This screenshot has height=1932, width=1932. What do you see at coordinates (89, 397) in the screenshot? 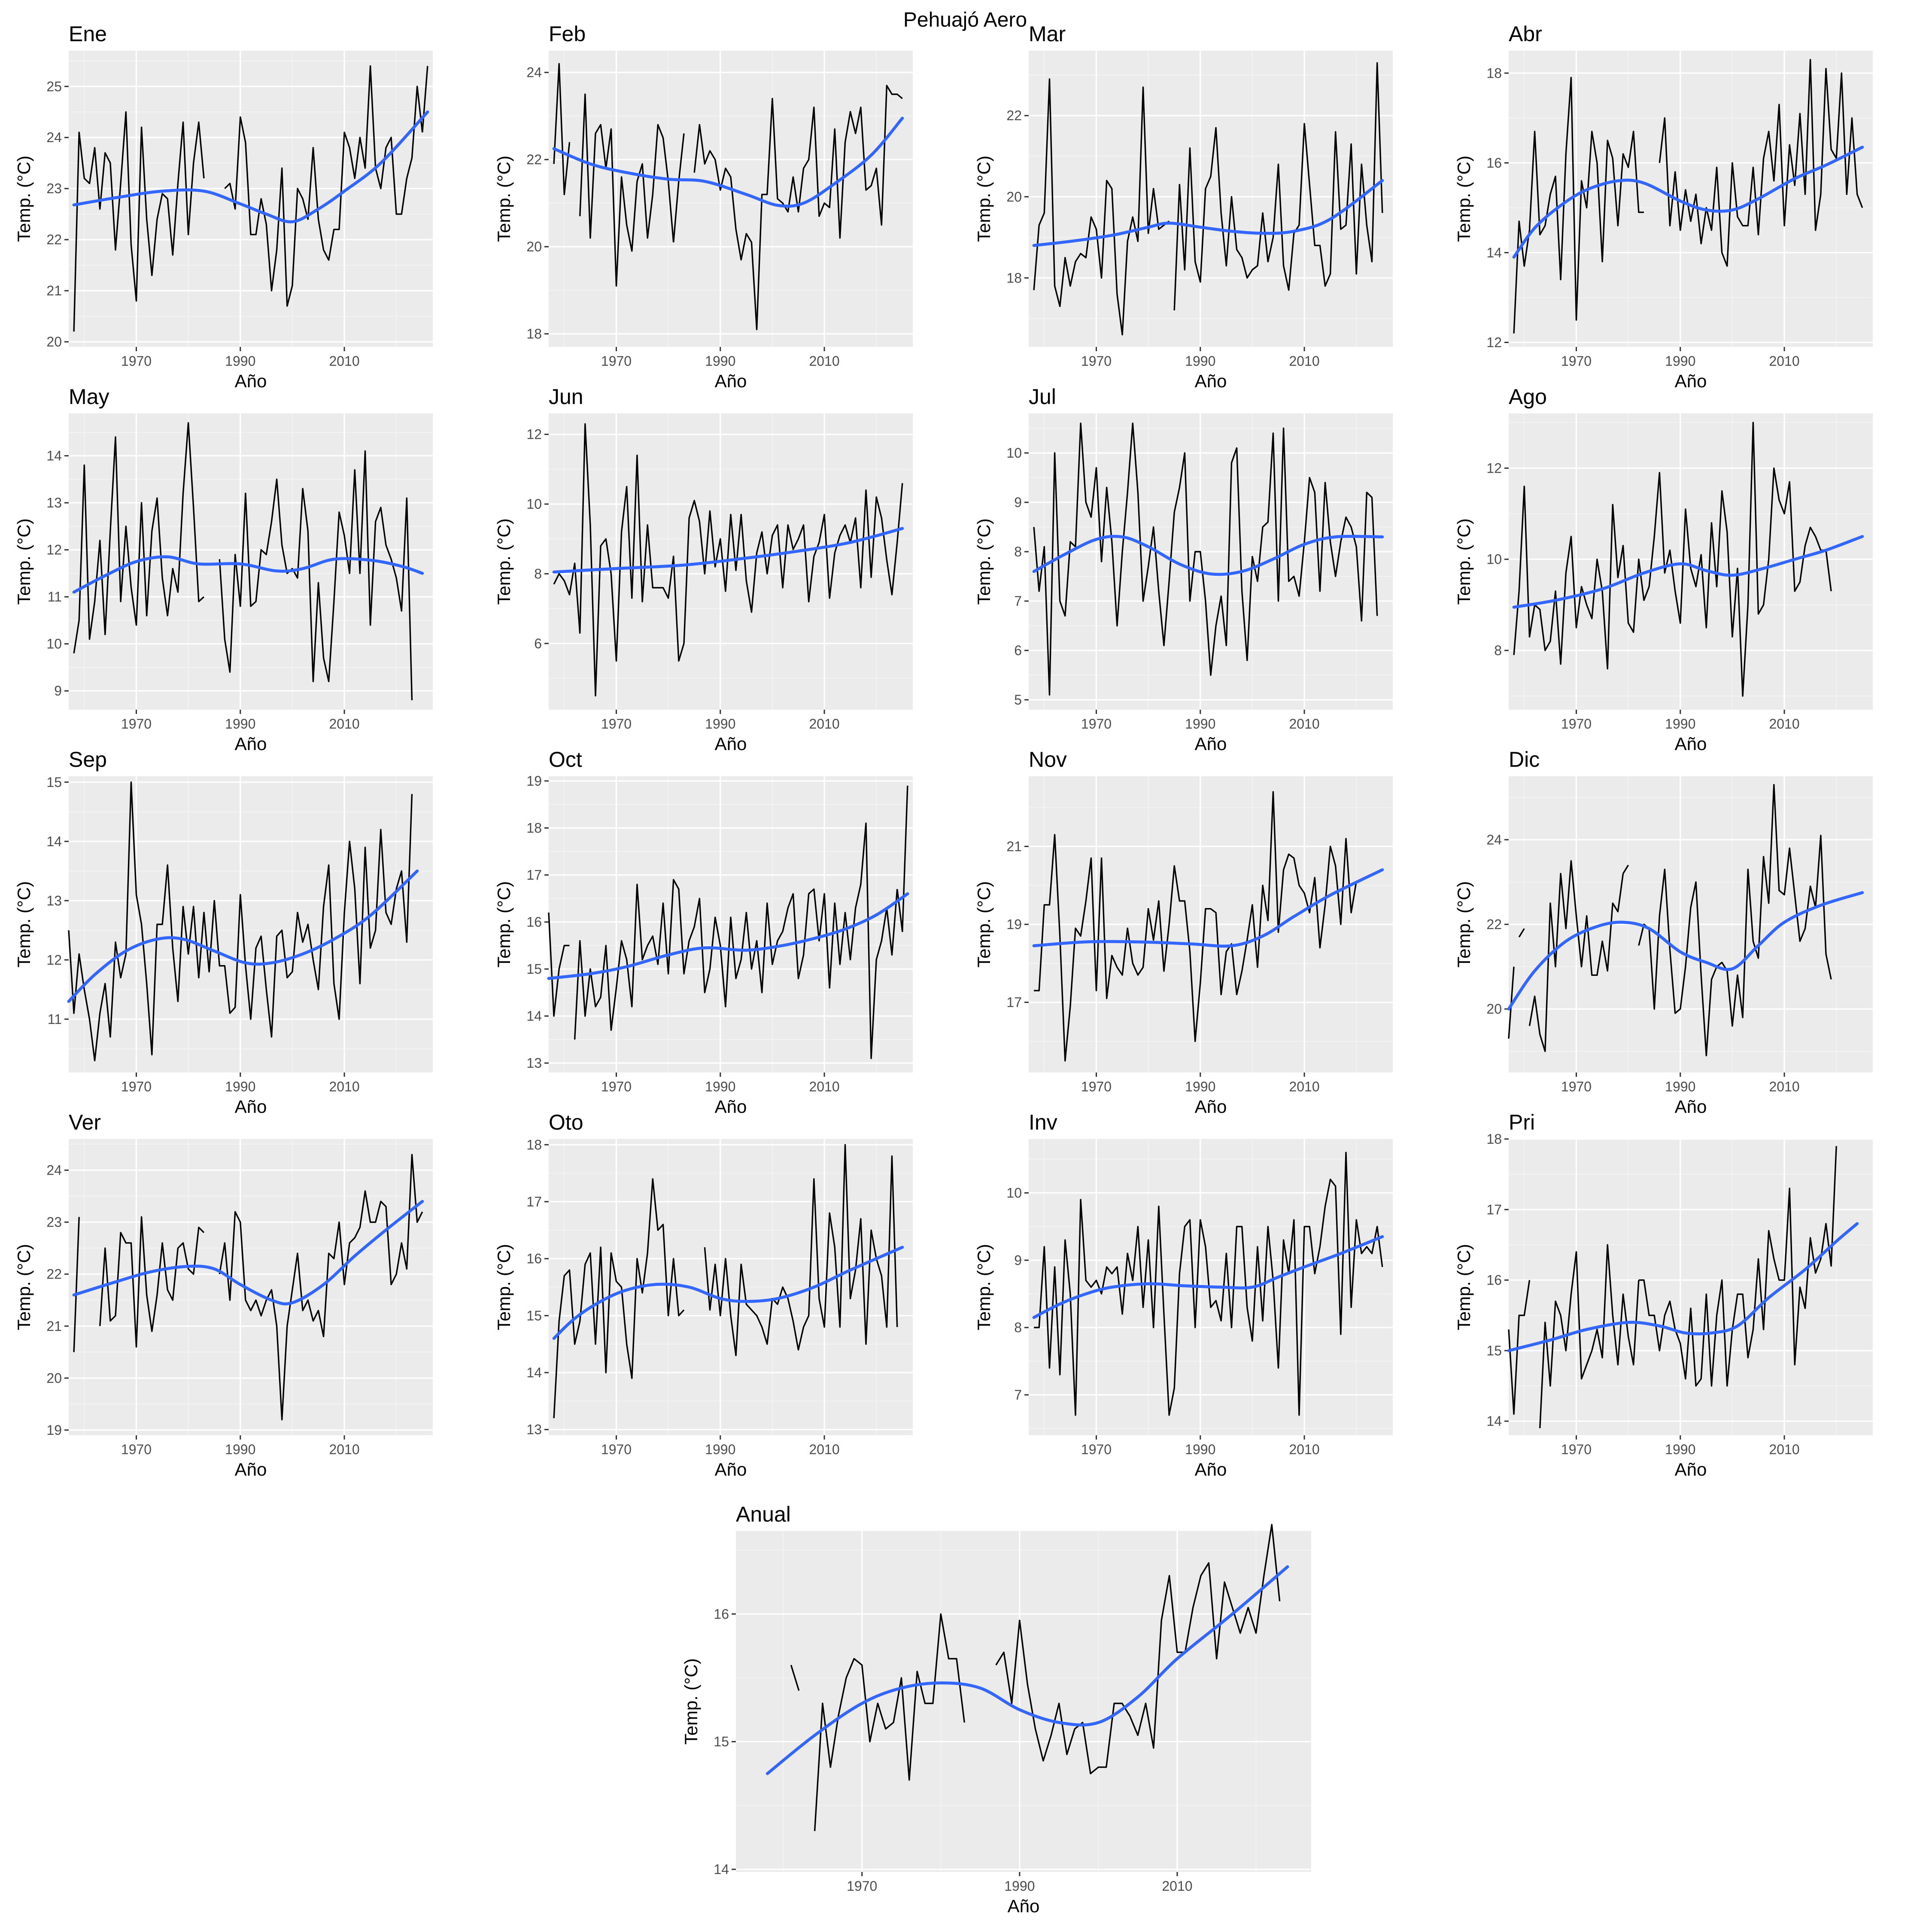
I see `panel-title: May` at bounding box center [89, 397].